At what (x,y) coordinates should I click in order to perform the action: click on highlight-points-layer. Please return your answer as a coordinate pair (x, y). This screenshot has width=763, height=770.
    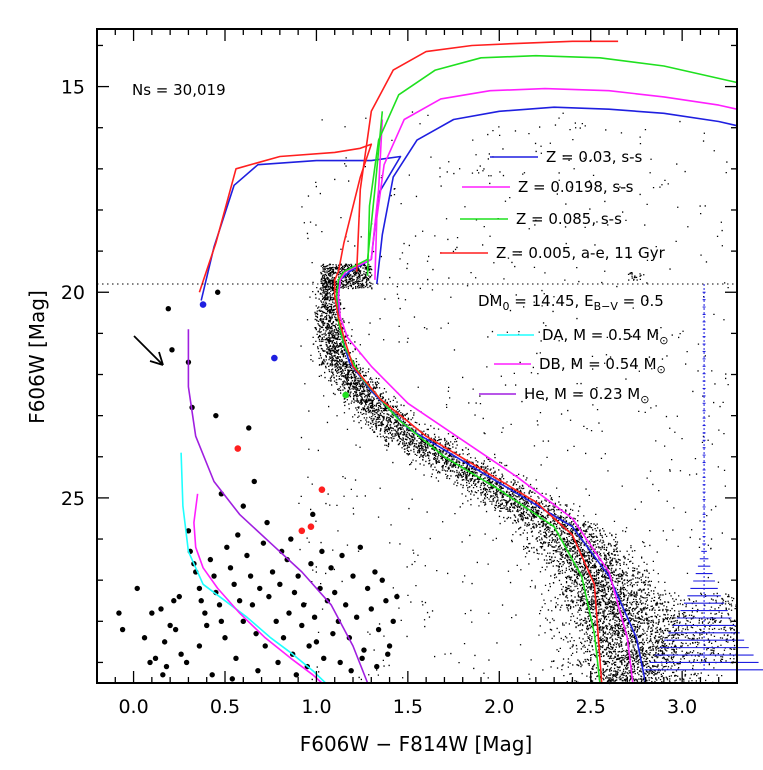
    Looking at the image, I should click on (274, 418).